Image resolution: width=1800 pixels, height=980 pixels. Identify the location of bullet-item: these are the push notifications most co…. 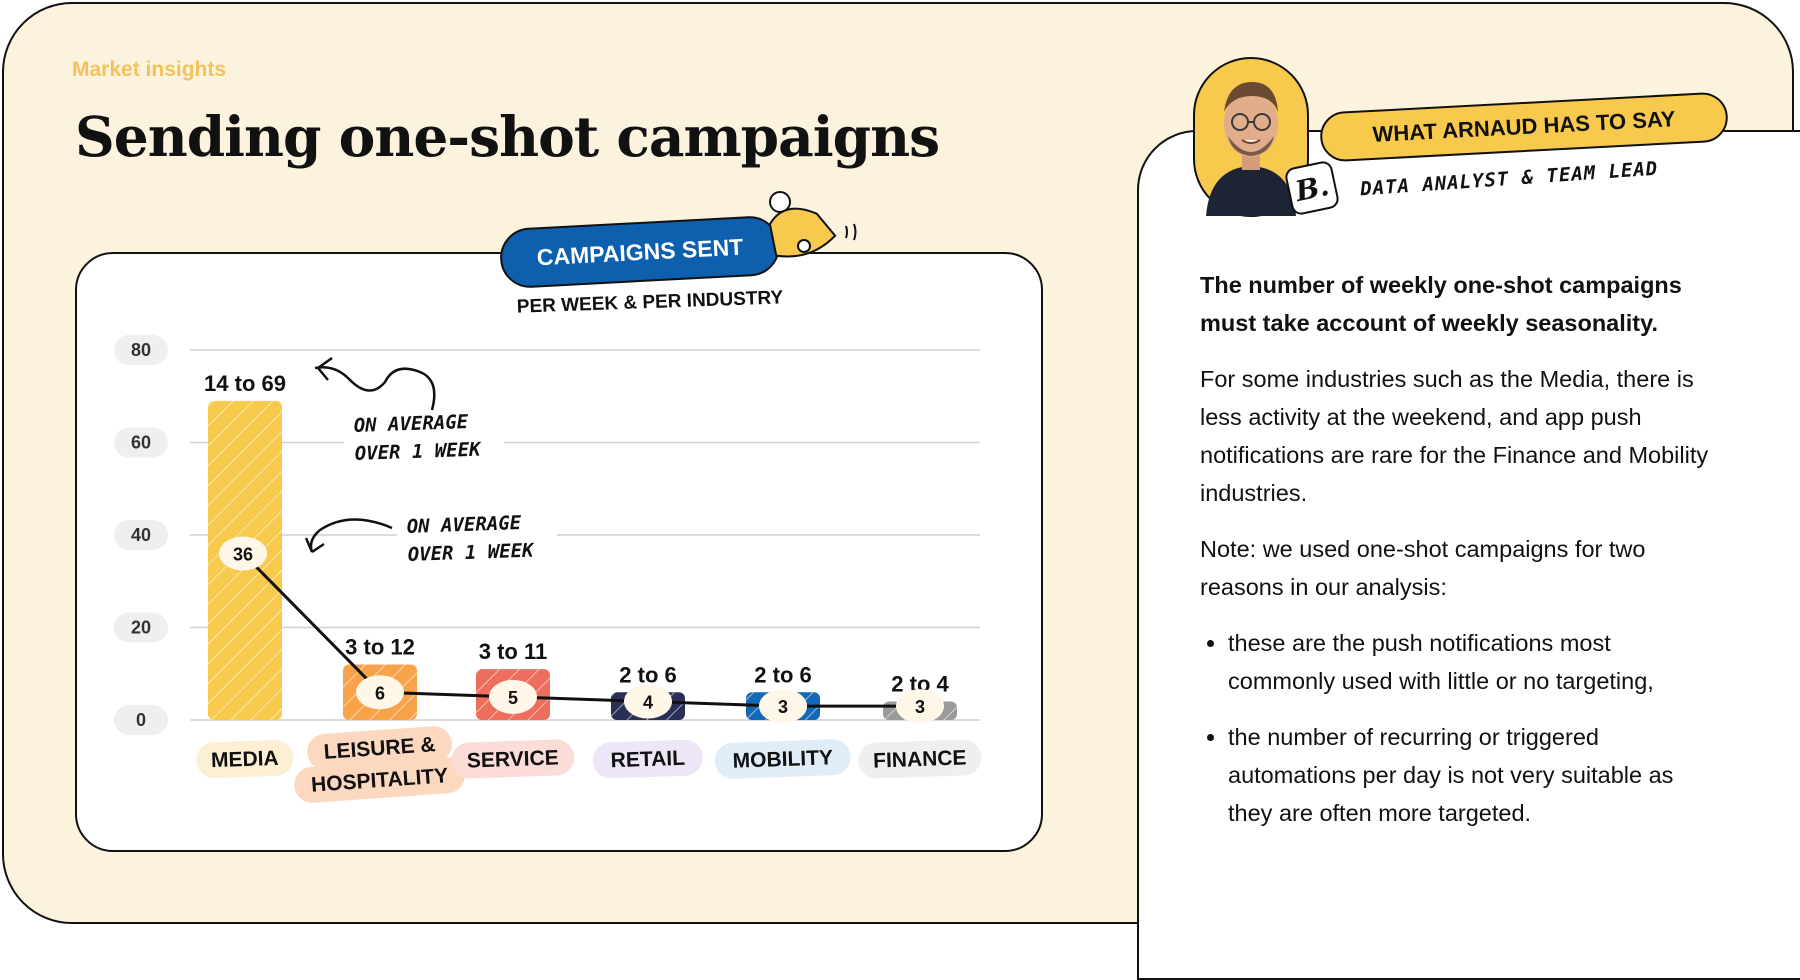
(1474, 662).